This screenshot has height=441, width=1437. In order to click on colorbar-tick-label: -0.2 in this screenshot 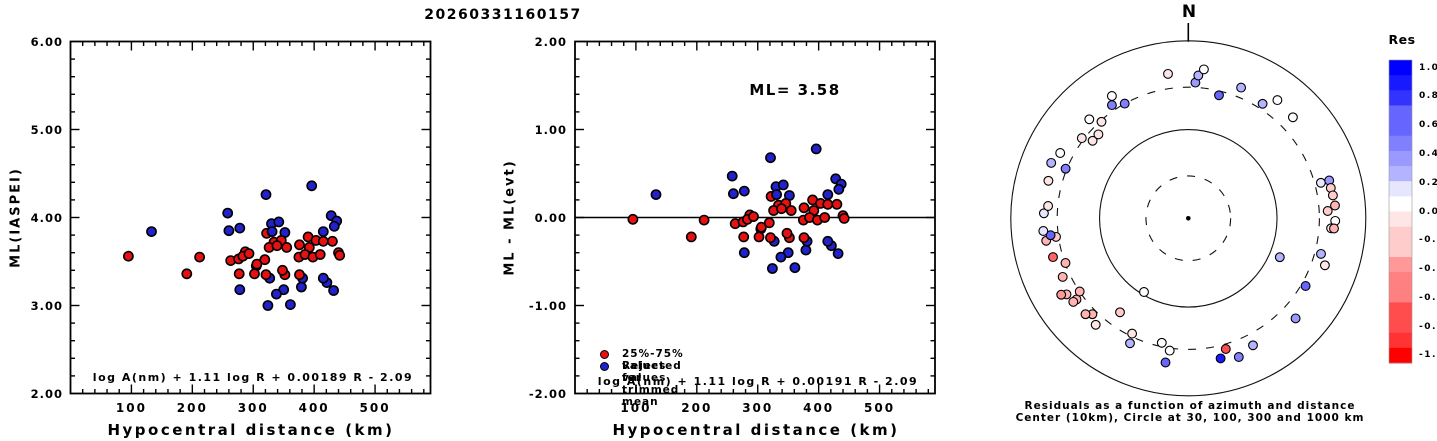, I will do `click(1428, 240)`.